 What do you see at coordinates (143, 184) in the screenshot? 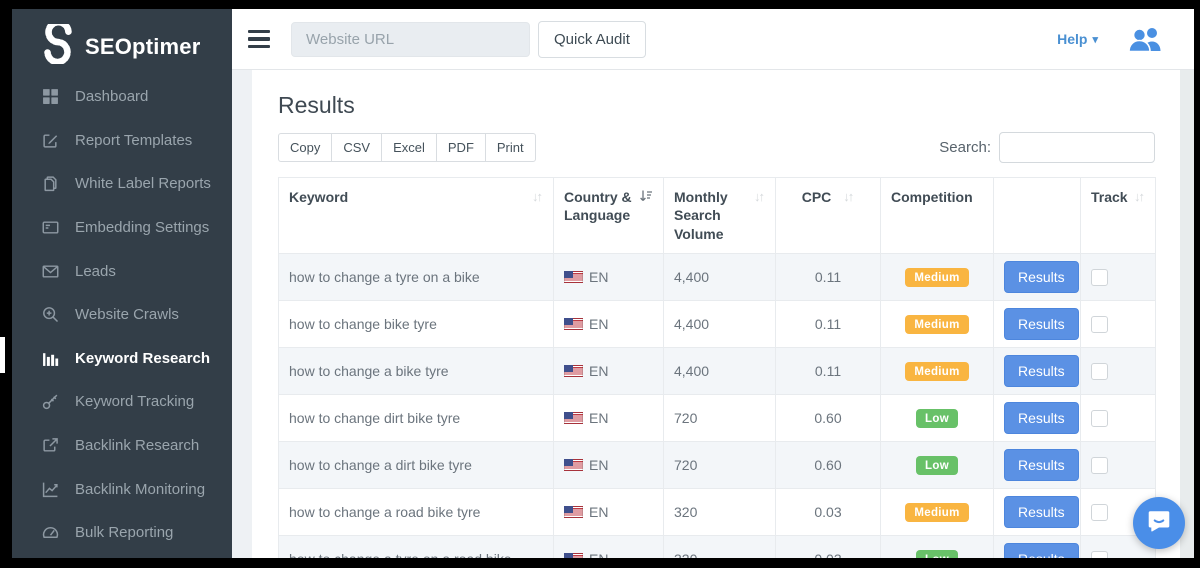
I see `sidebar-item-label: White Label Reports` at bounding box center [143, 184].